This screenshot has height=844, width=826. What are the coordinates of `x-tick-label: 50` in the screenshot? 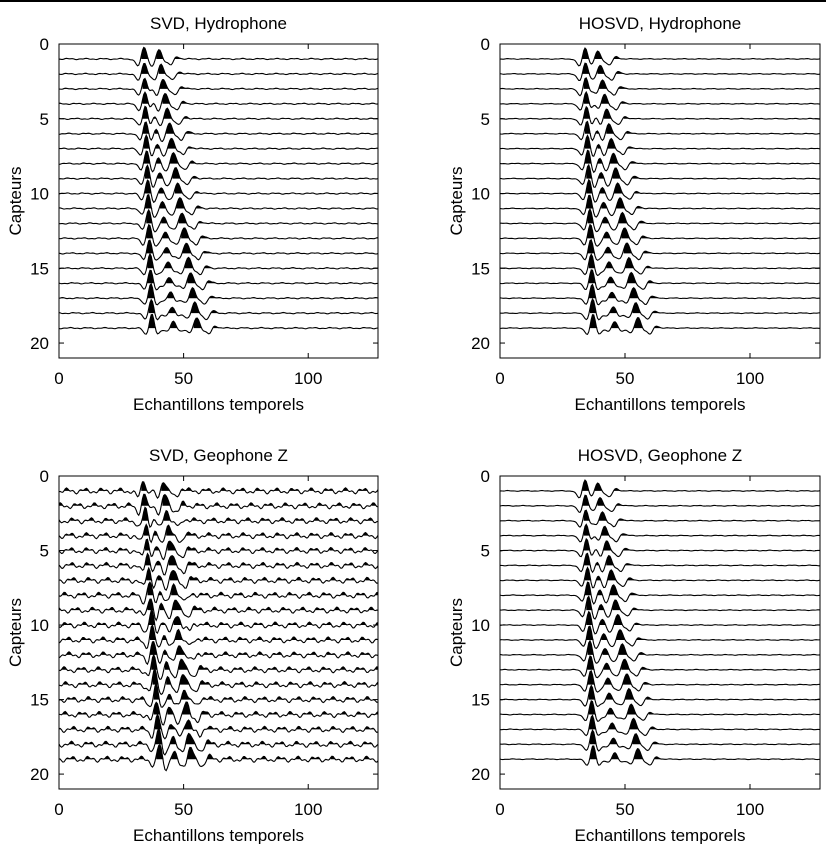 It's located at (625, 378).